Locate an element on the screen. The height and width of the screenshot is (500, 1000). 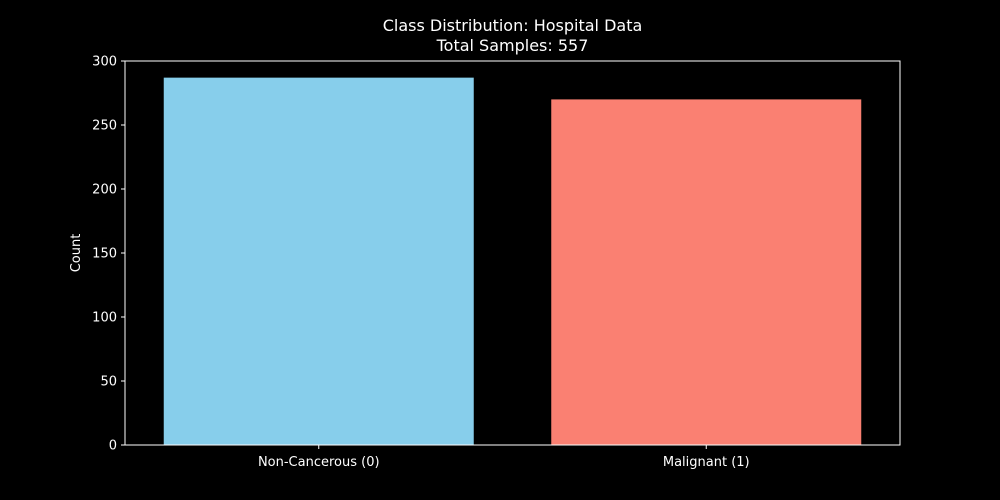
y-tick-label-4: 200 is located at coordinates (104, 190).